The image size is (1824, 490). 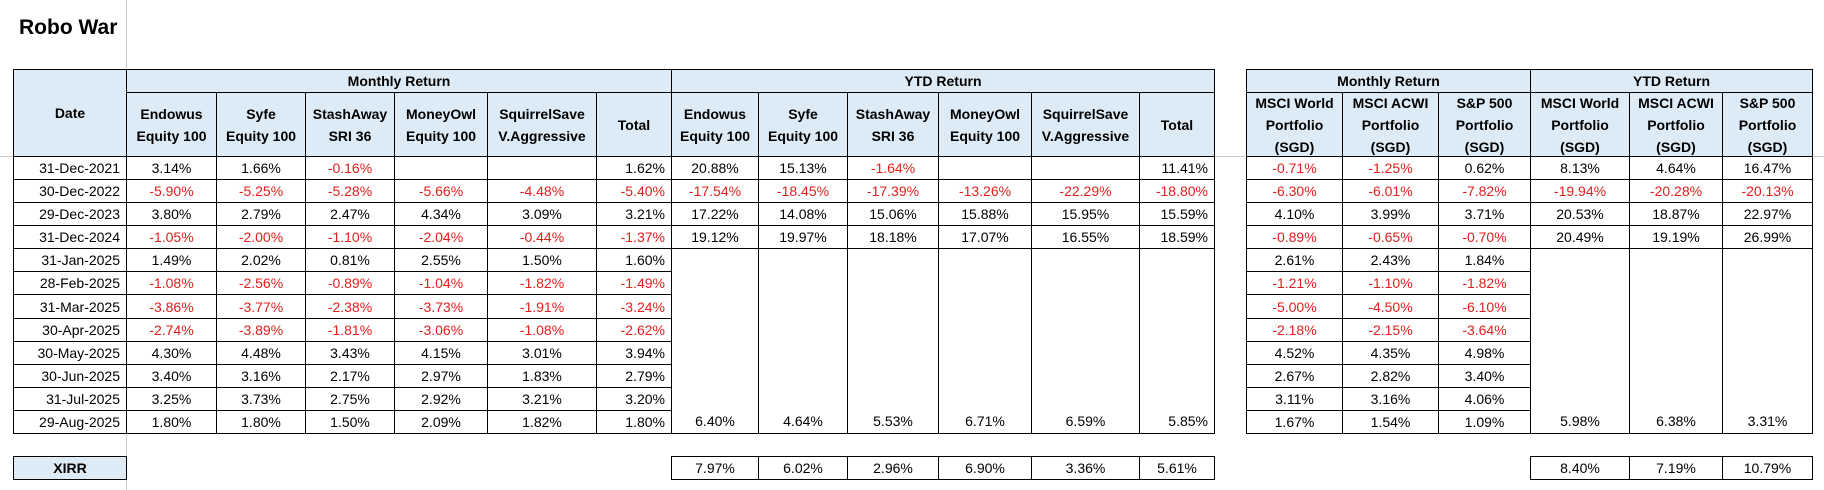 What do you see at coordinates (261, 398) in the screenshot?
I see `value-cell: 3.73%` at bounding box center [261, 398].